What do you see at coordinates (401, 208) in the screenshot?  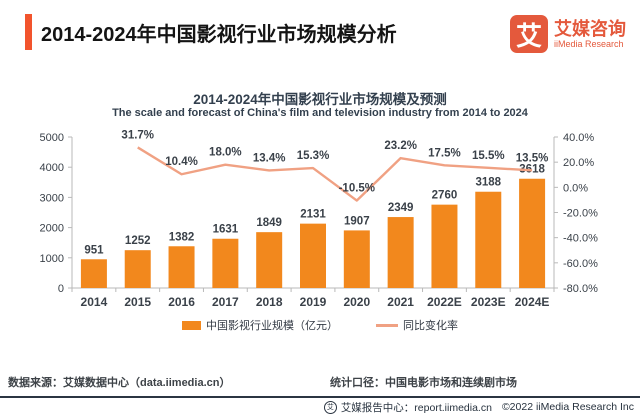 I see `bar-value-label: 2349` at bounding box center [401, 208].